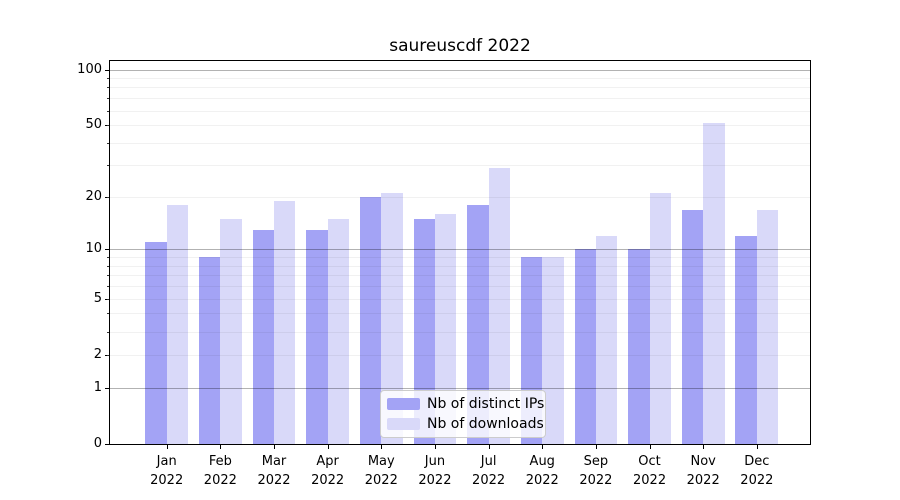  Describe the element at coordinates (542, 471) in the screenshot. I see `x-tick-label-aug: Aug 2022` at that location.